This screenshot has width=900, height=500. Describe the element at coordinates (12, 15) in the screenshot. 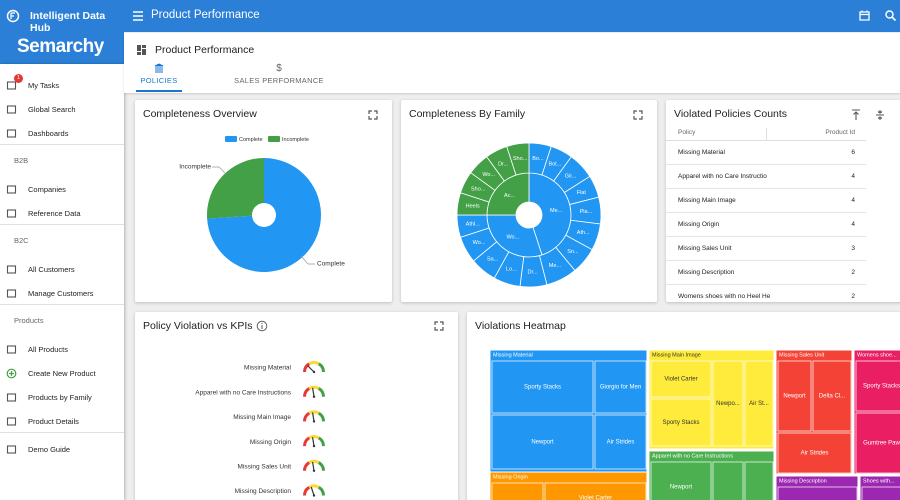

I see `logo-icon-mark` at that location.